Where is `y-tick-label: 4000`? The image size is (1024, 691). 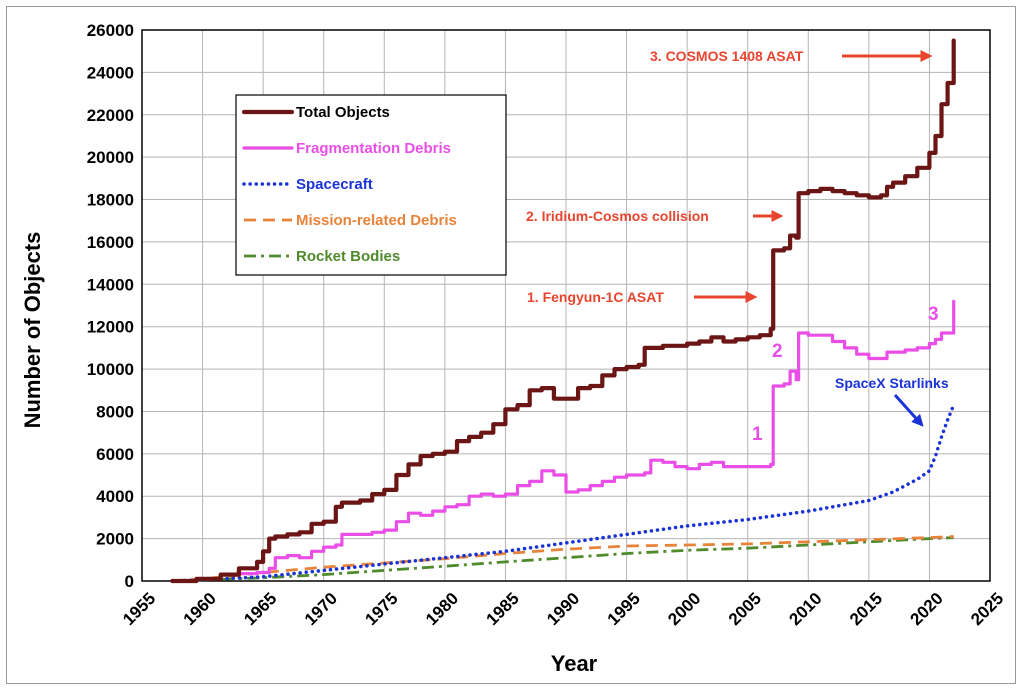 y-tick-label: 4000 is located at coordinates (115, 496).